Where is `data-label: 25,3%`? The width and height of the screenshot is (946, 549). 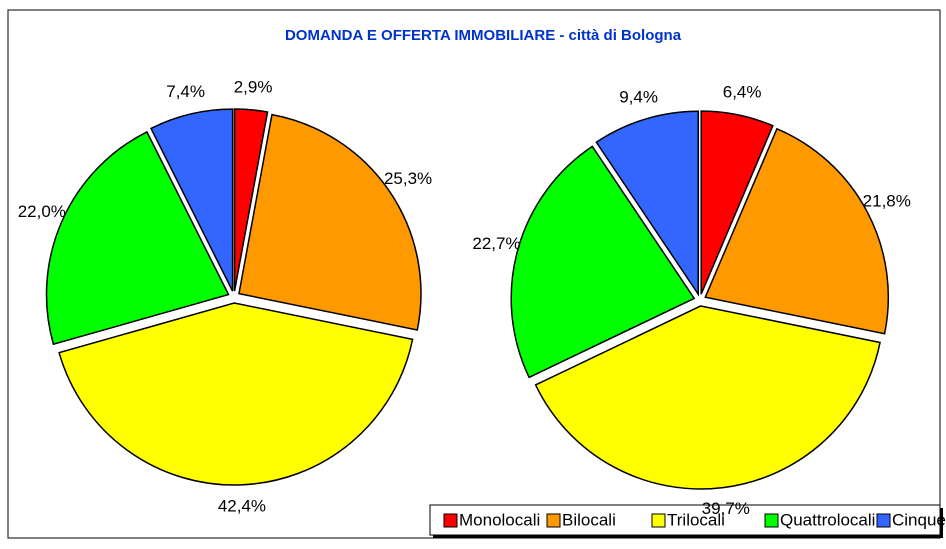 data-label: 25,3% is located at coordinates (408, 178).